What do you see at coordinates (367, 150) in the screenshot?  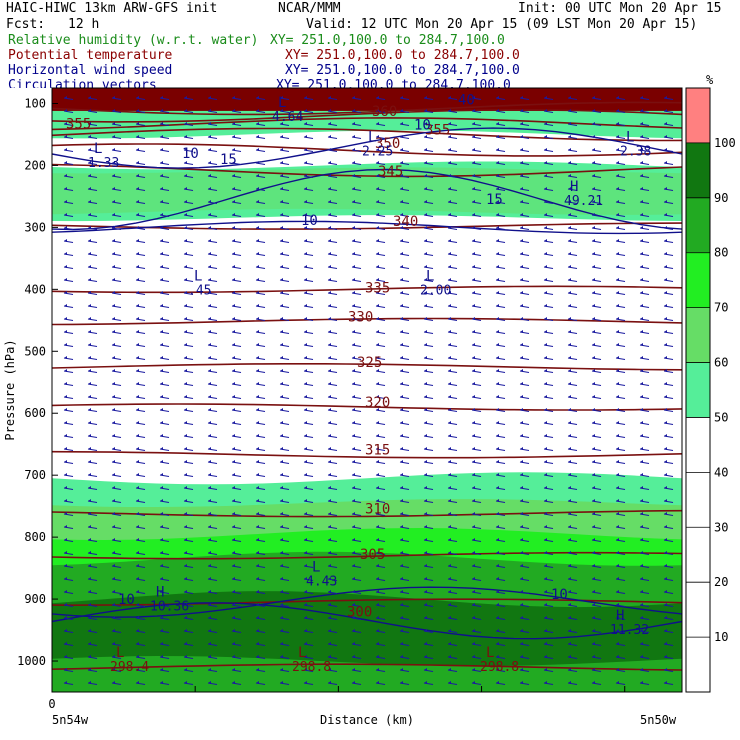 I see `theta-isoline` at bounding box center [367, 150].